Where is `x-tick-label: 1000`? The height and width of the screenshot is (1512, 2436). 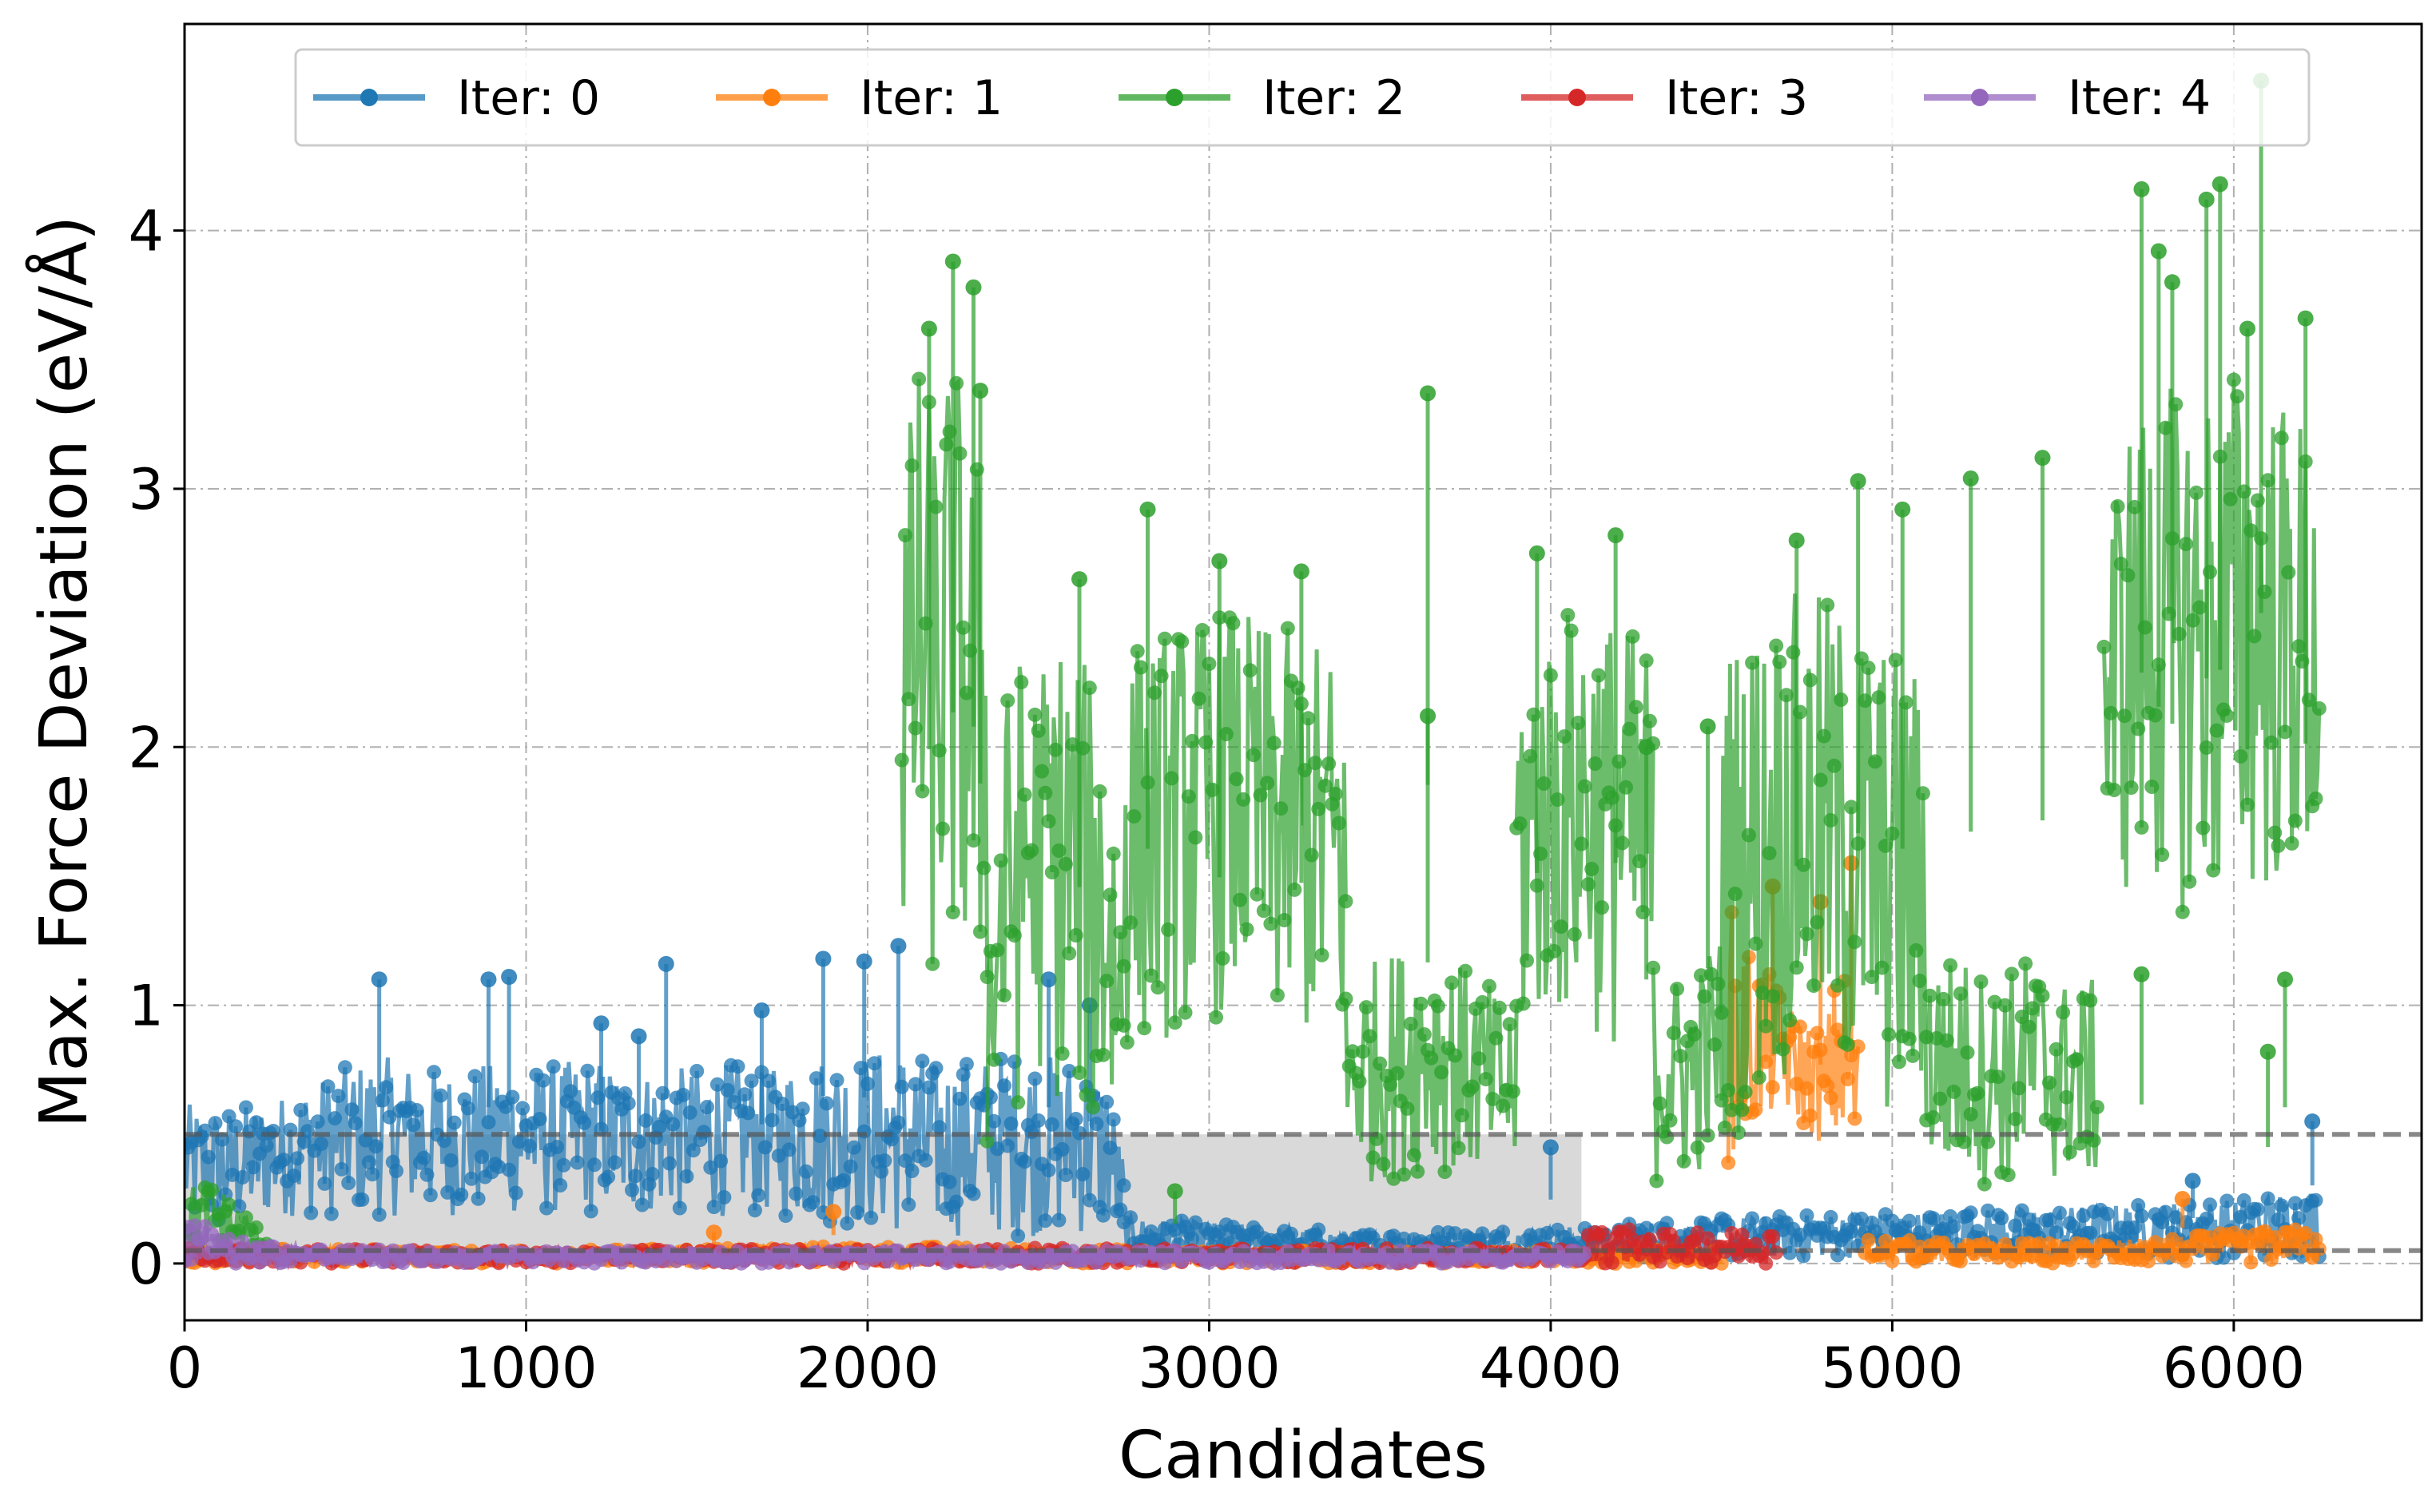
x-tick-label: 1000 is located at coordinates (526, 1368).